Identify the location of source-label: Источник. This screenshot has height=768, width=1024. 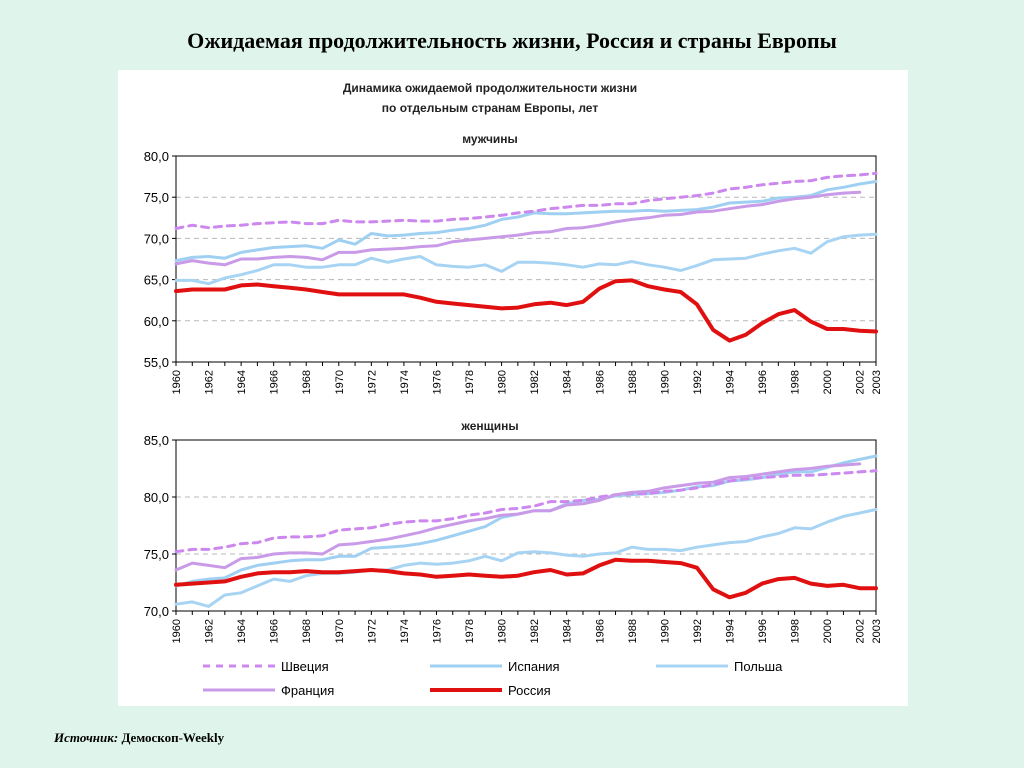
(84, 737).